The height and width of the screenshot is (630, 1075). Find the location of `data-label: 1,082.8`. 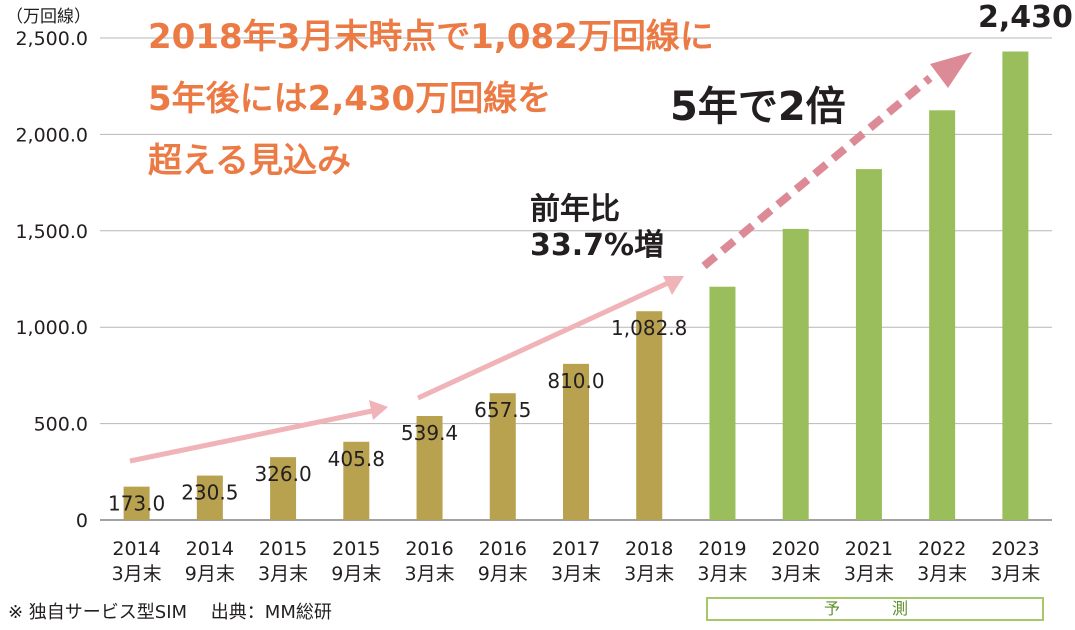

data-label: 1,082.8 is located at coordinates (649, 328).